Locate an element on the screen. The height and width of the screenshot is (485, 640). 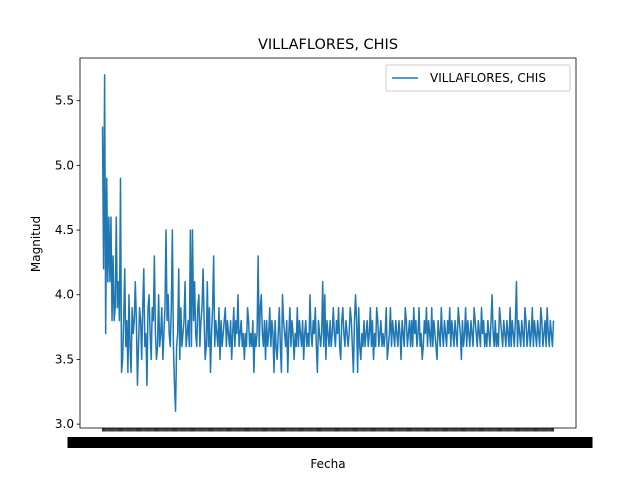
y-axis-label: Magnitud is located at coordinates (36, 244).